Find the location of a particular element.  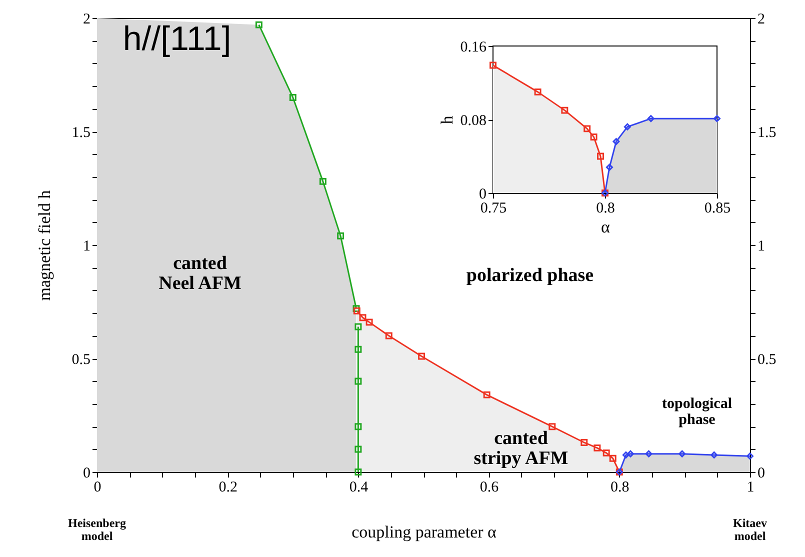

annotation: canted stripy AFM is located at coordinates (521, 448).